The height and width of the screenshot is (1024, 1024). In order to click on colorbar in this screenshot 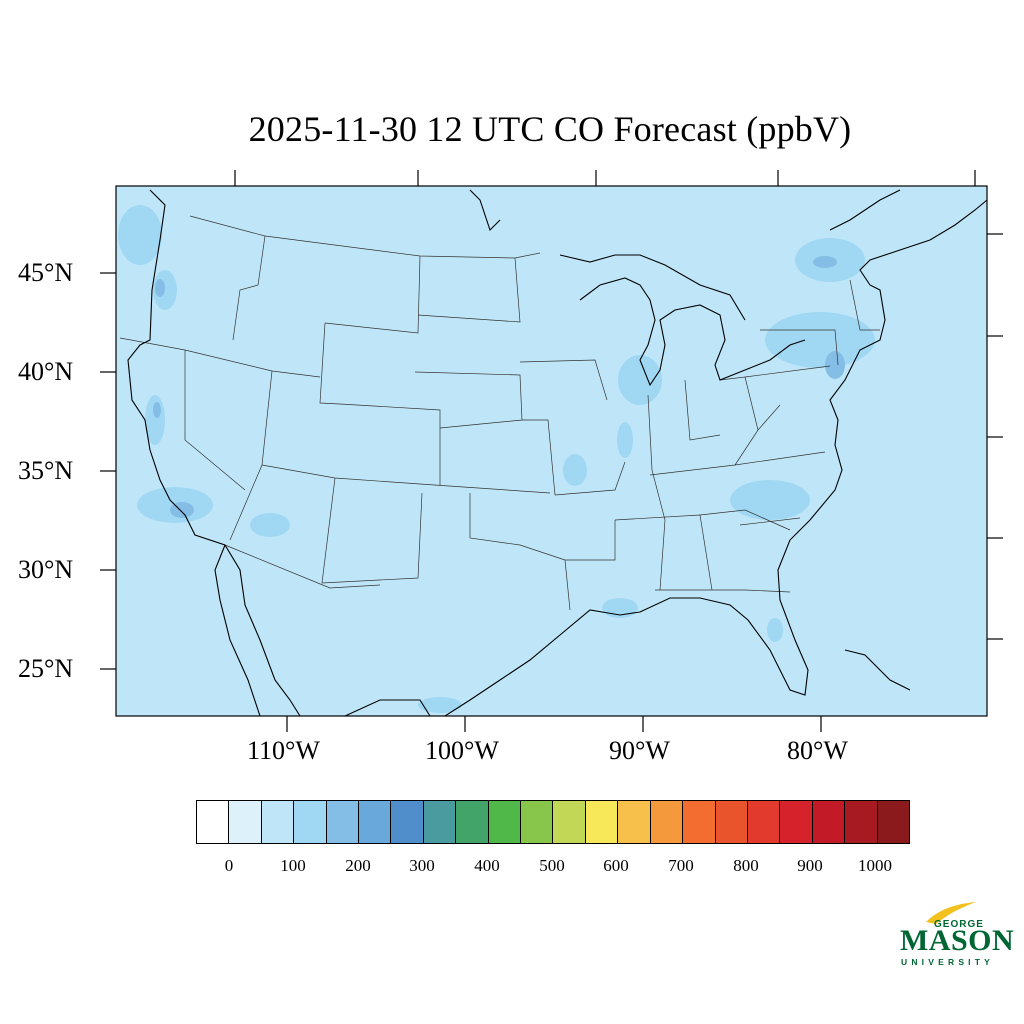, I will do `click(553, 822)`.